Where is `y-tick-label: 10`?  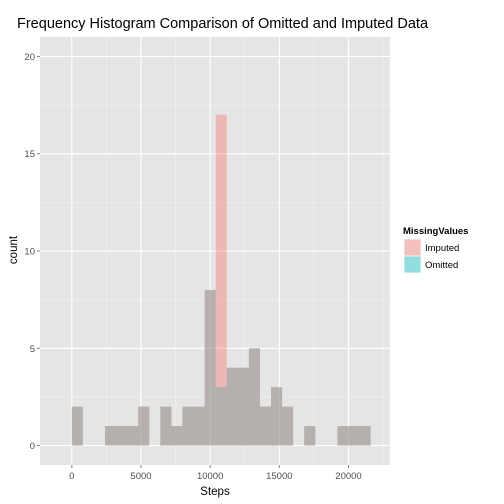
y-tick-label: 10 is located at coordinates (29, 252).